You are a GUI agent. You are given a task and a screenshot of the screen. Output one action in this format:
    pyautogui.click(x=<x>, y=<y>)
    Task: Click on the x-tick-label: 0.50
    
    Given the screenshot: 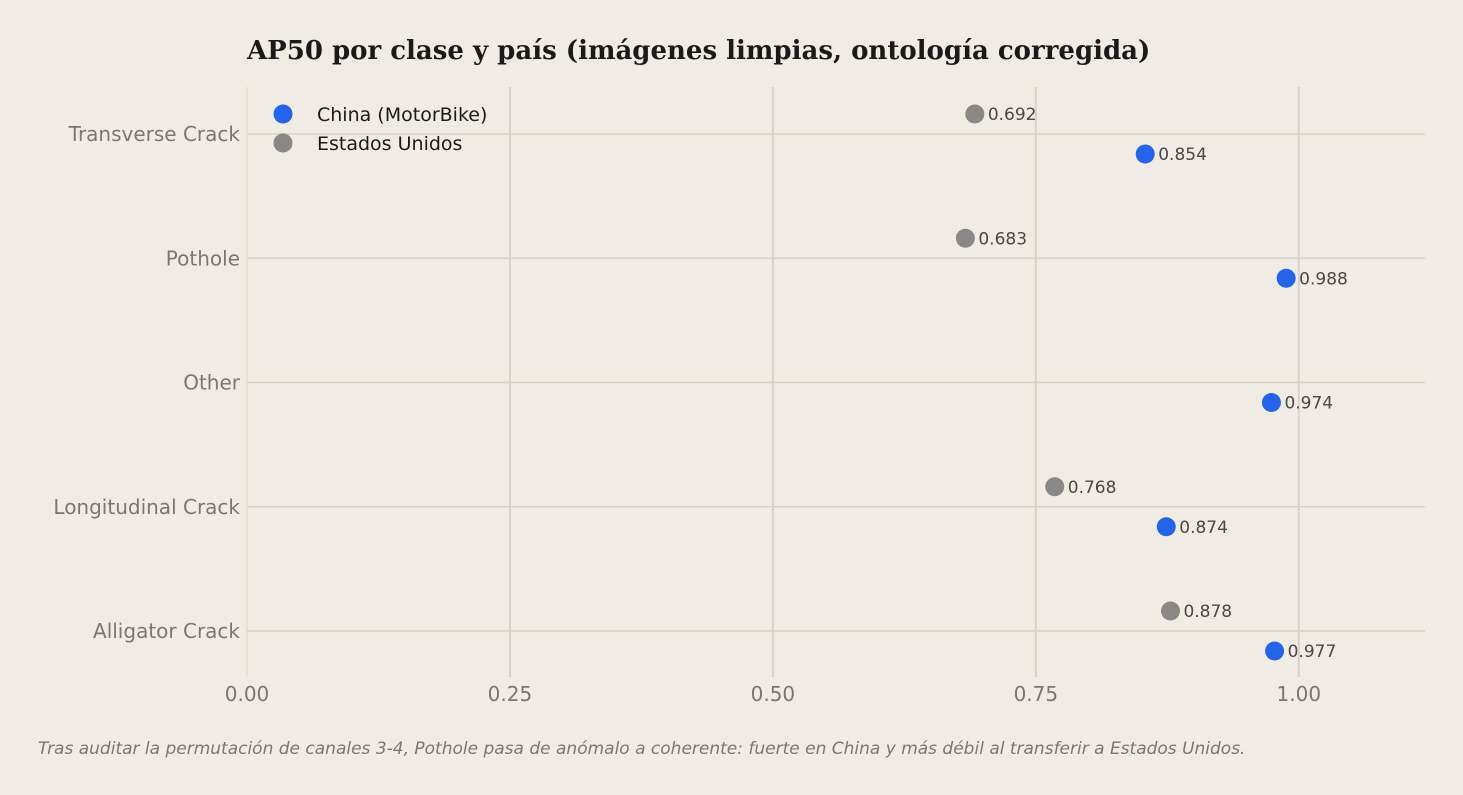 What is the action you would take?
    pyautogui.click(x=773, y=694)
    